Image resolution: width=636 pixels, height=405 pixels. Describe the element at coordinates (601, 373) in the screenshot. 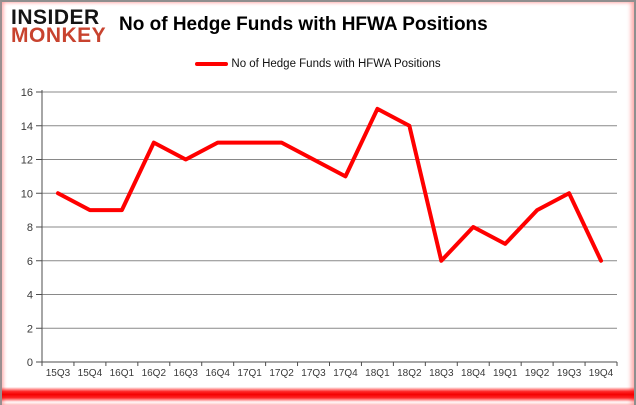

I see `x-tick-label: 19Q4` at that location.